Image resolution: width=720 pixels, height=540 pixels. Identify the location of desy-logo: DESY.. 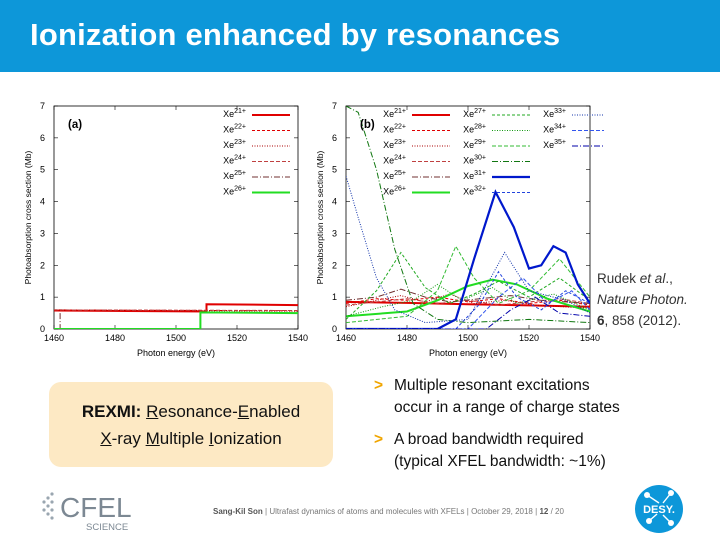
(659, 509).